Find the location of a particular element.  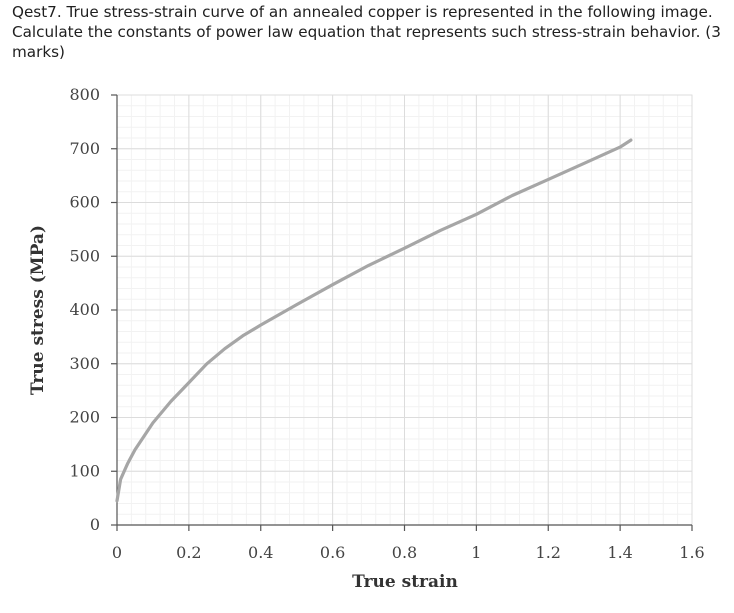

x-tick-label: 1.2 is located at coordinates (548, 552).